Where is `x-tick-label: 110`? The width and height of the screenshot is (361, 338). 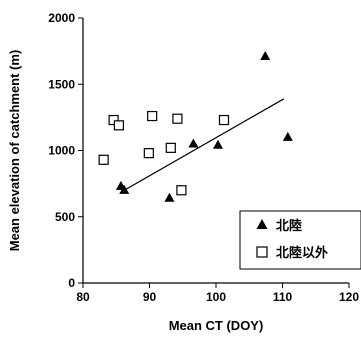 x-tick-label: 110 is located at coordinates (283, 297).